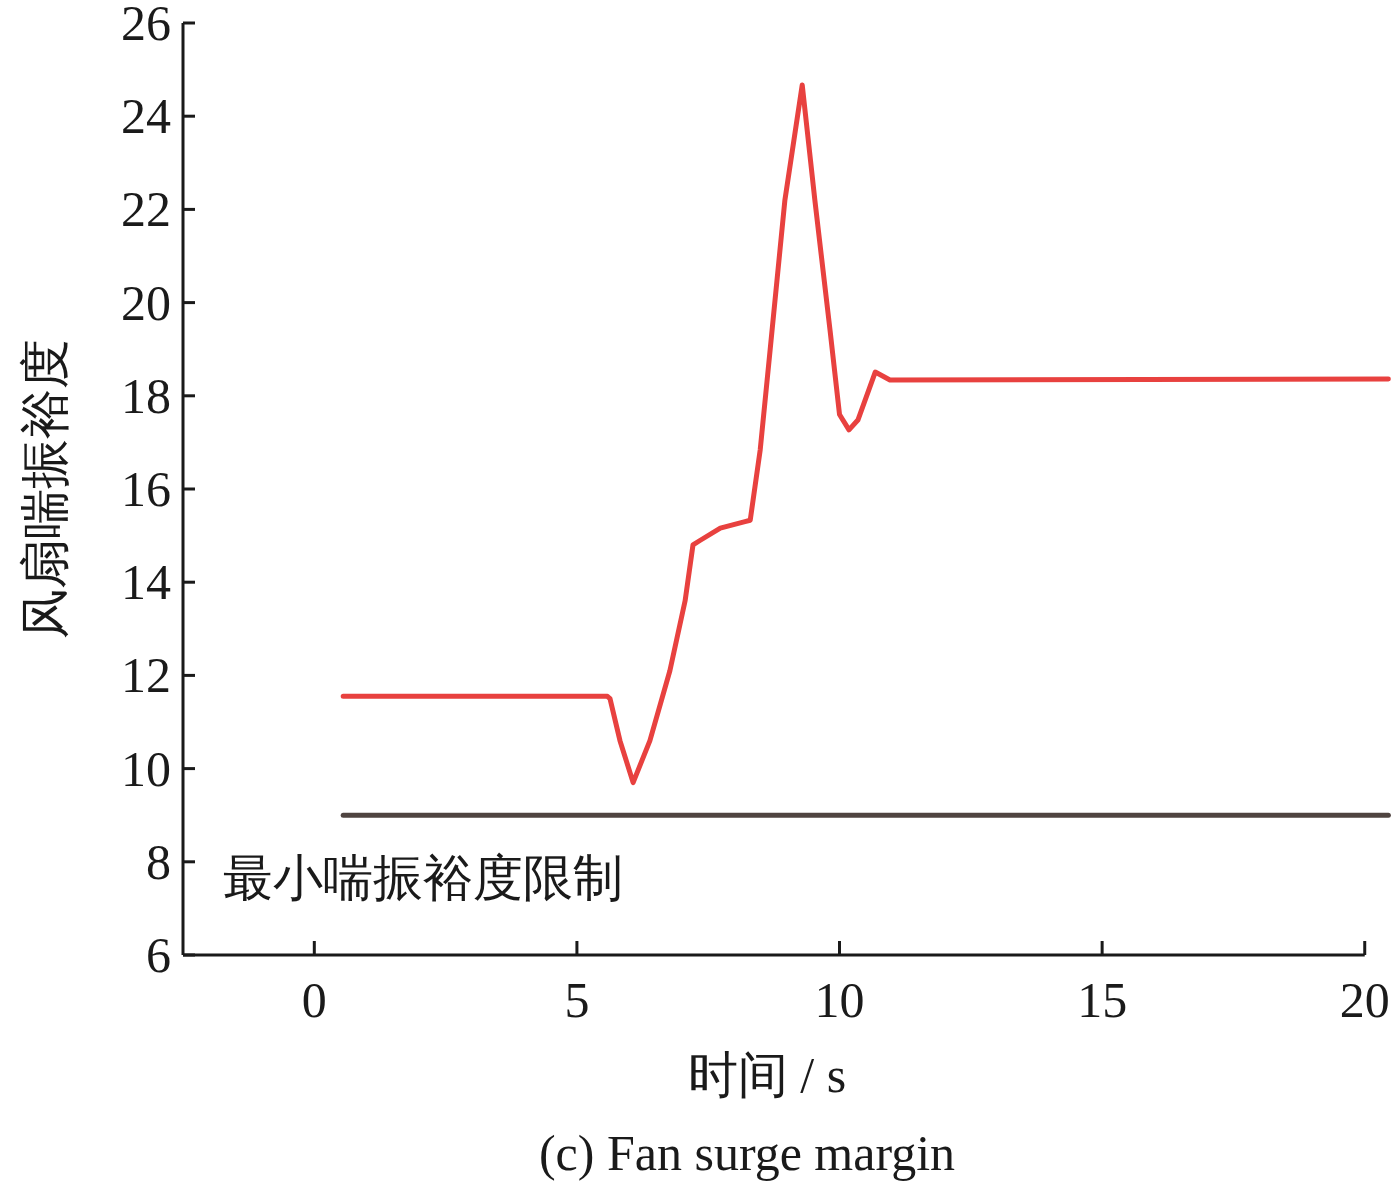 The image size is (1399, 1186). Describe the element at coordinates (423, 878) in the screenshot. I see `series-label: 最小喘振裕度限制` at that location.